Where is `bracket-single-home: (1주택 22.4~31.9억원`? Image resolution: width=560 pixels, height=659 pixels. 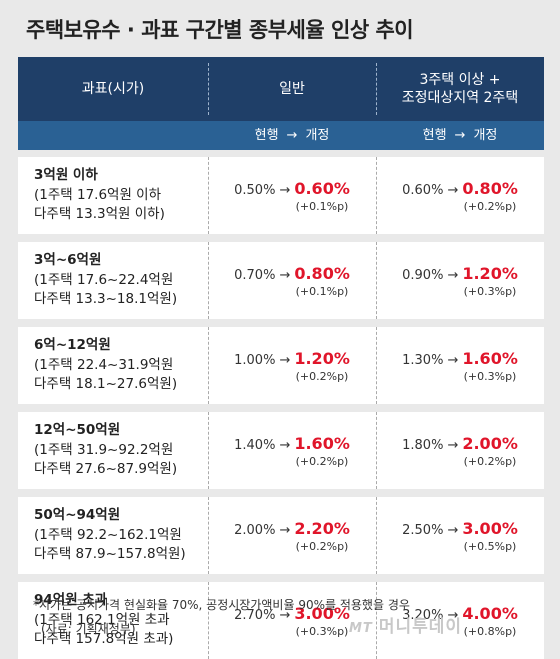
bracket-single-home: (1주택 22.4~31.9억원 is located at coordinates (104, 364).